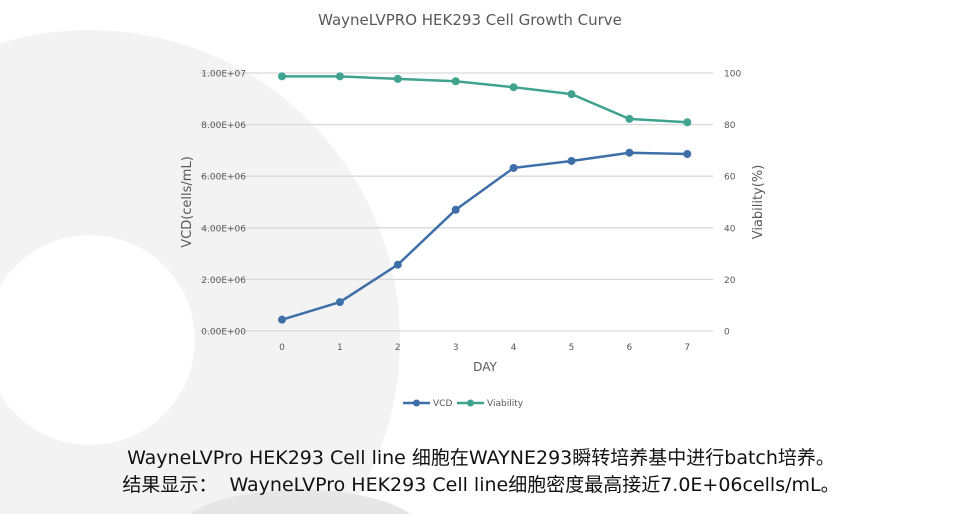 The image size is (962, 514). Describe the element at coordinates (505, 404) in the screenshot. I see `legend-label-viability: Viability` at that location.